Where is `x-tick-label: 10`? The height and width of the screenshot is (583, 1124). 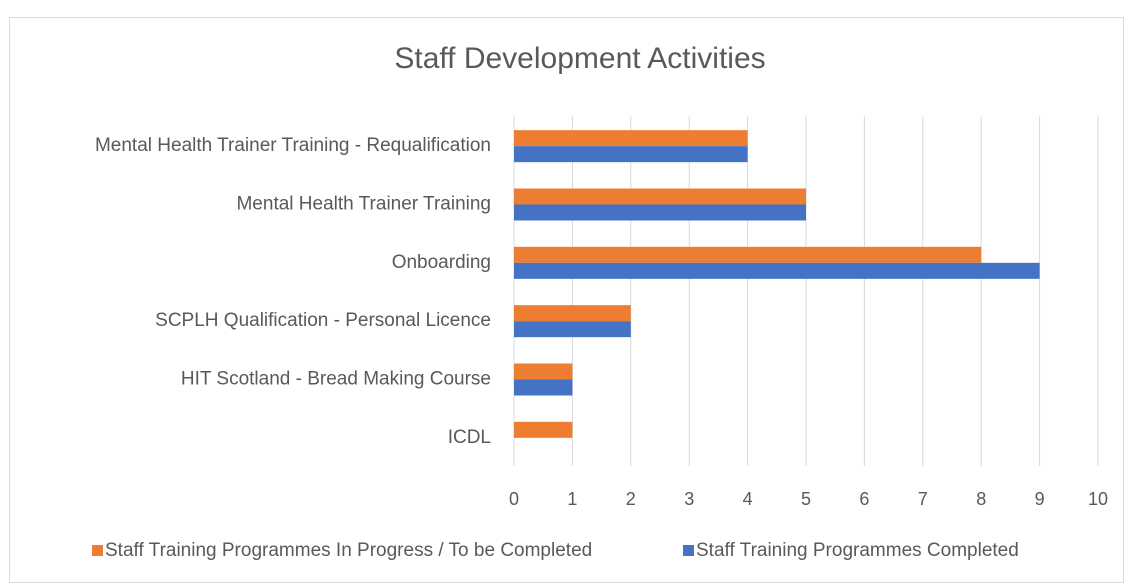 x-tick-label: 10 is located at coordinates (1098, 499).